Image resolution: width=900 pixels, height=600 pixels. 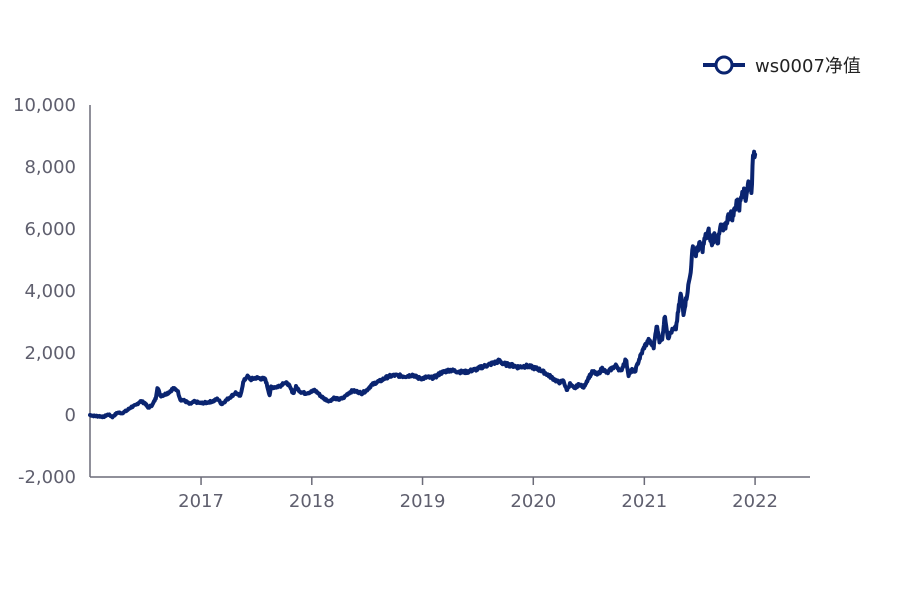 I want to click on x-tick-label: 2018, so click(x=312, y=501).